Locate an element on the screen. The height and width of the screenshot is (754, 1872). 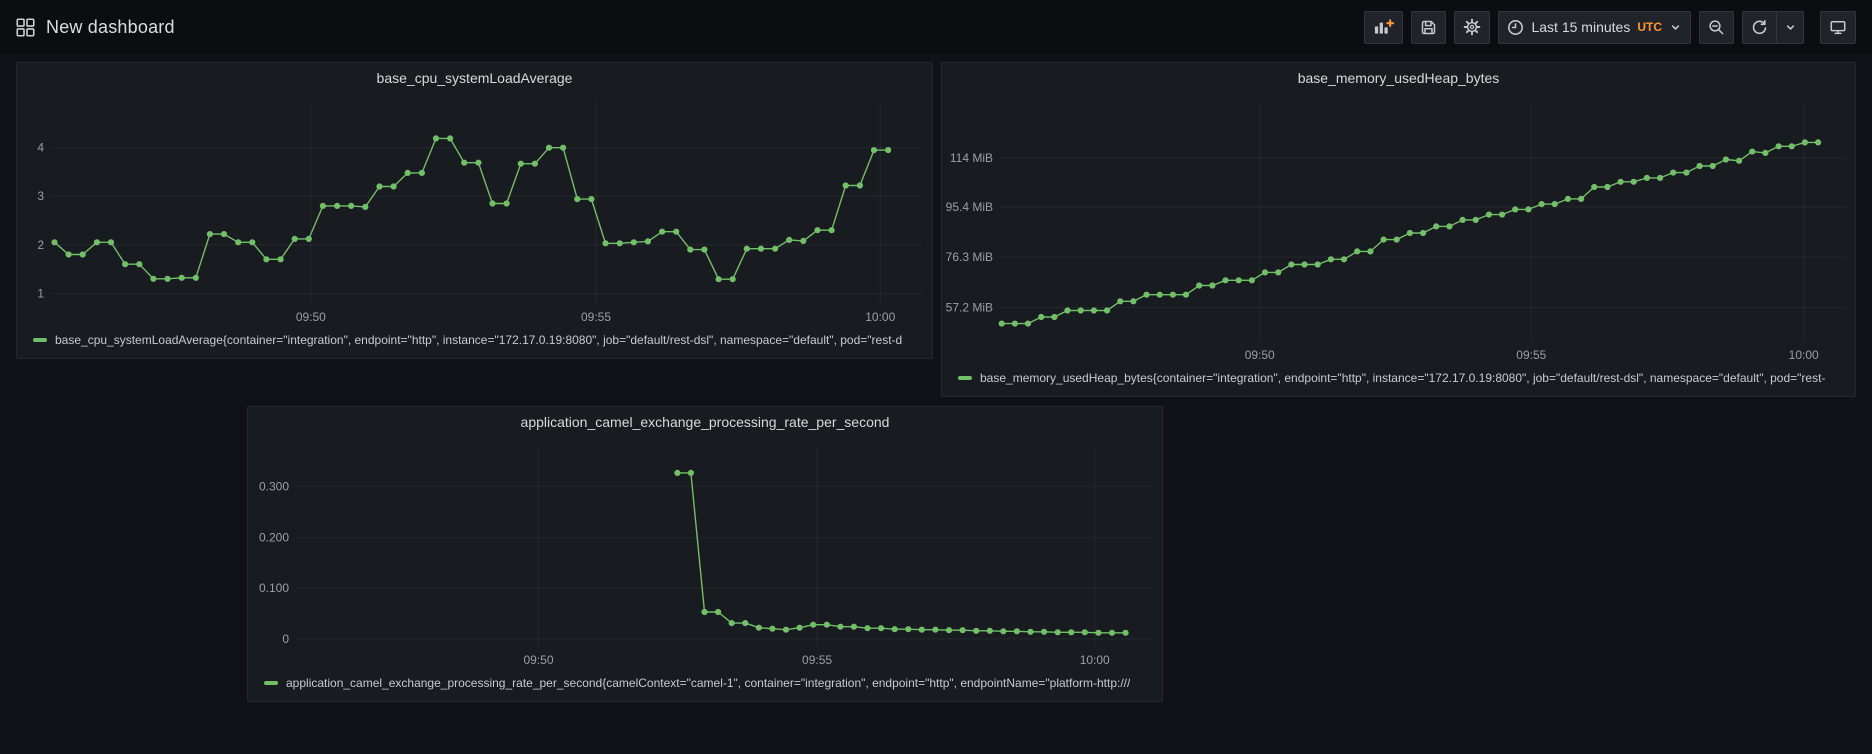
legend-swatch-icon is located at coordinates (40, 340).